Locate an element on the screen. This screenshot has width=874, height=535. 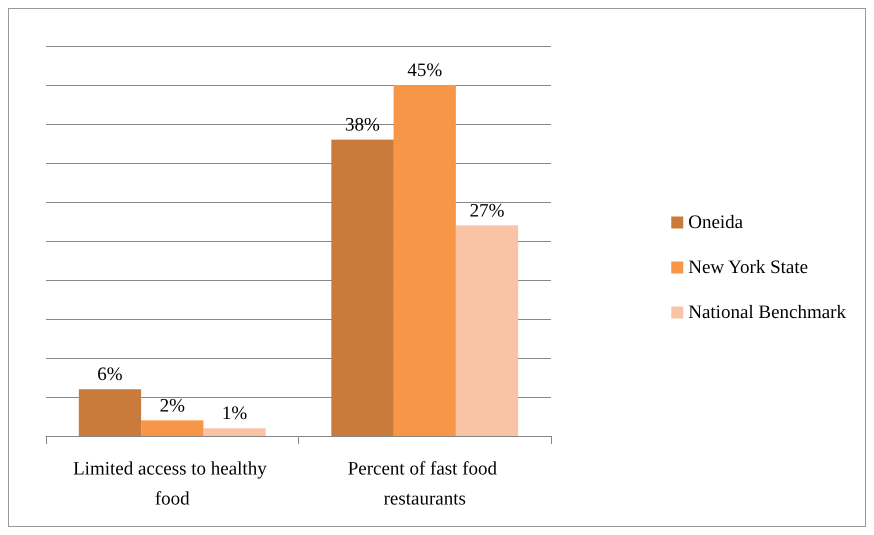
data-label: 45% is located at coordinates (424, 70).